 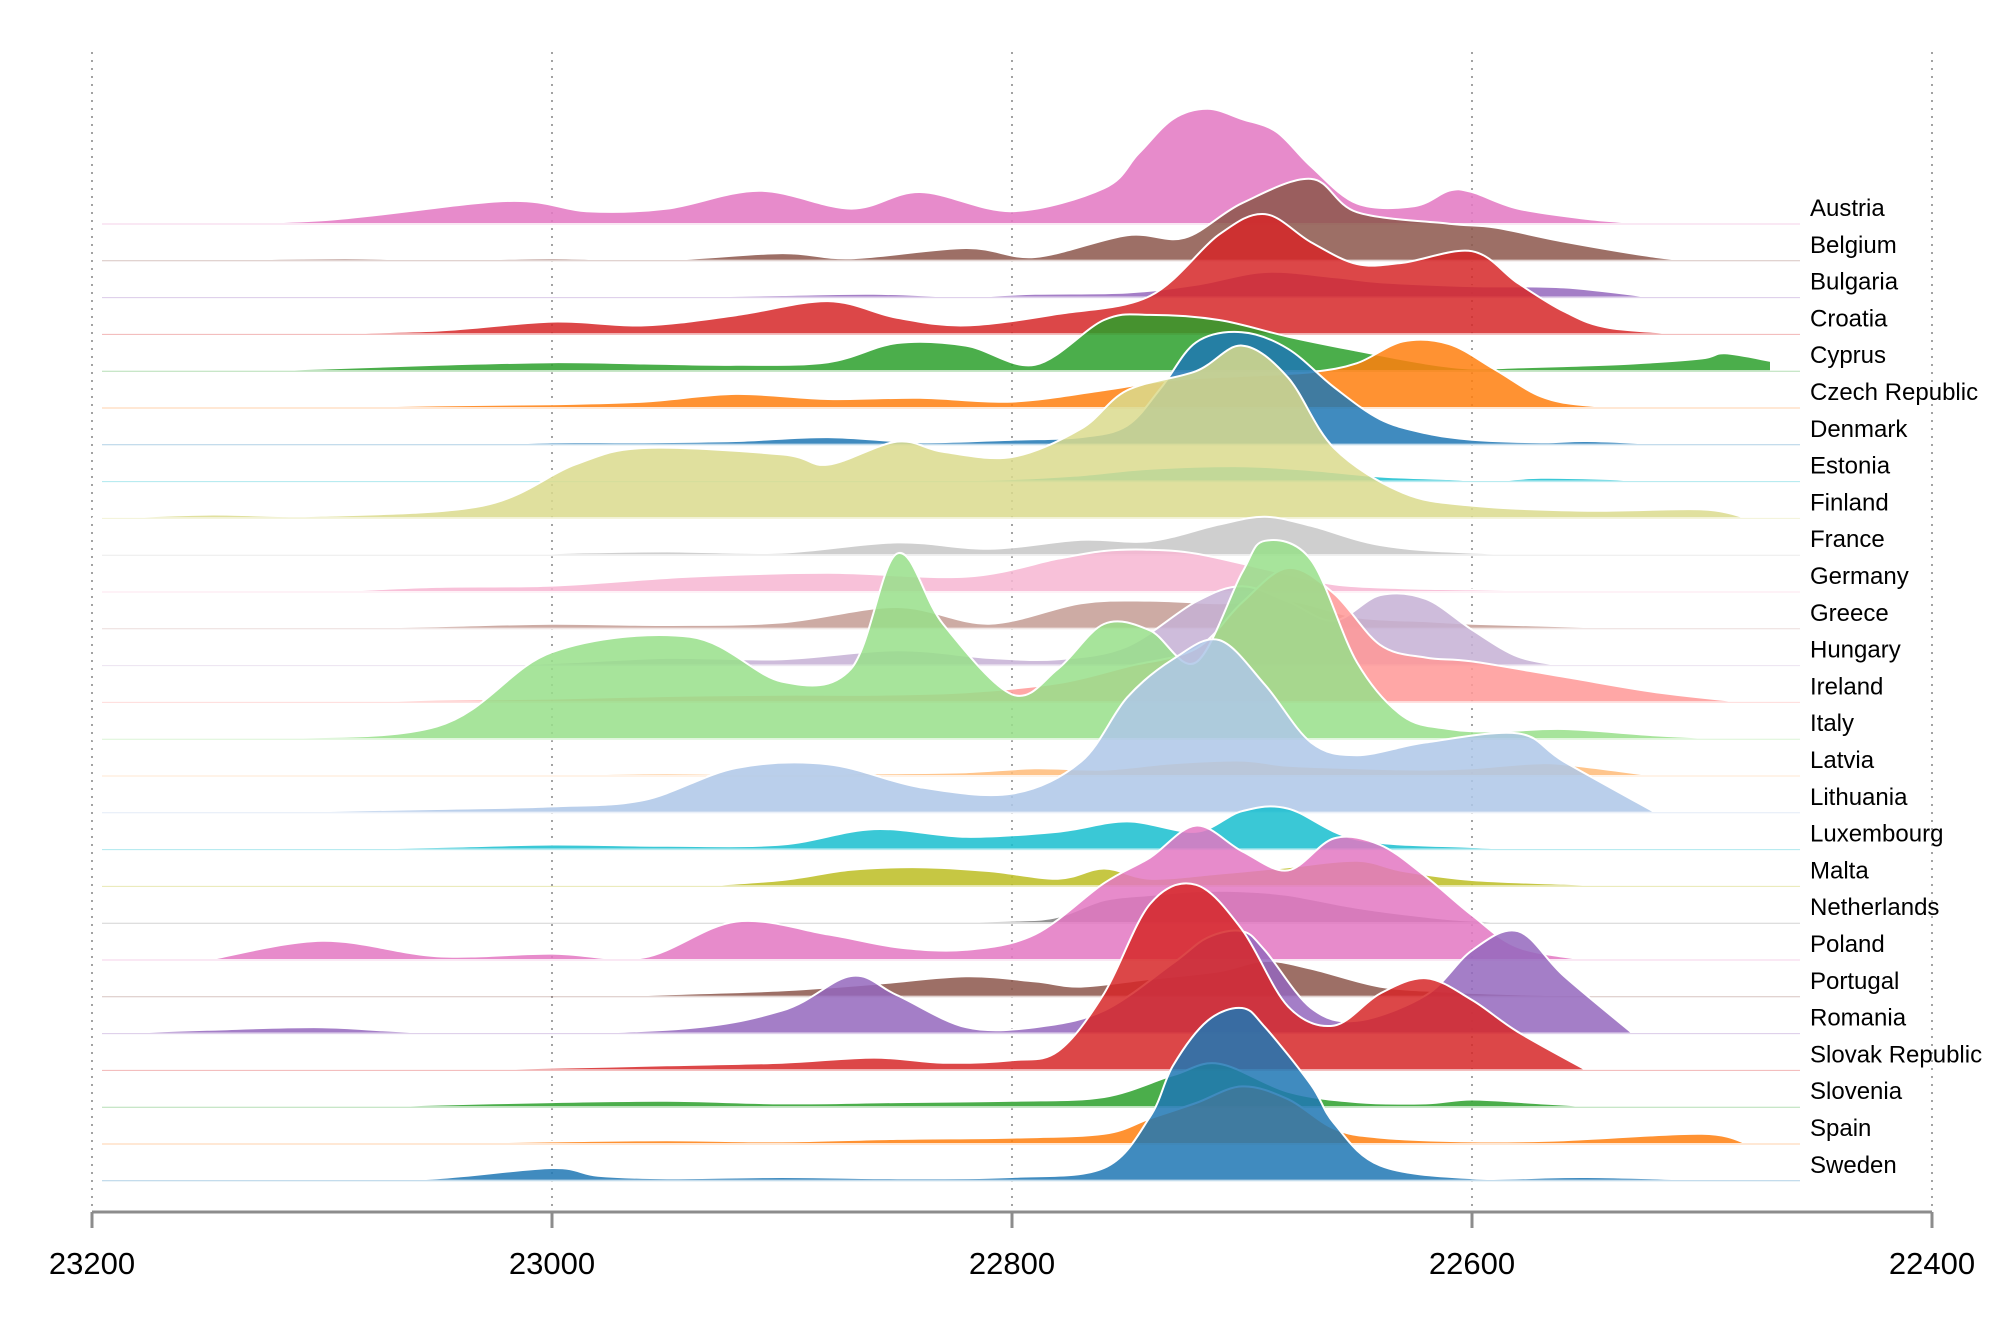 I want to click on ridge-italy, so click(x=945, y=640).